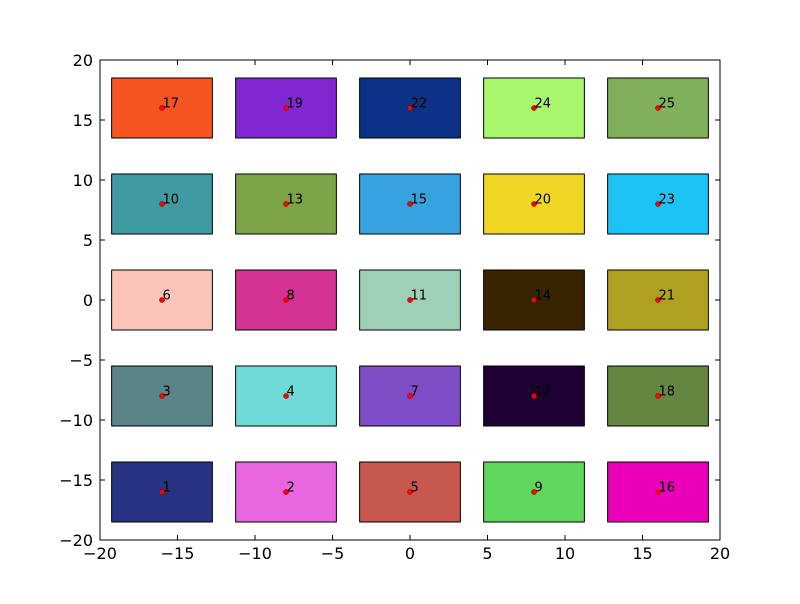 The image size is (800, 604). I want to click on point-label-24: 24, so click(543, 104).